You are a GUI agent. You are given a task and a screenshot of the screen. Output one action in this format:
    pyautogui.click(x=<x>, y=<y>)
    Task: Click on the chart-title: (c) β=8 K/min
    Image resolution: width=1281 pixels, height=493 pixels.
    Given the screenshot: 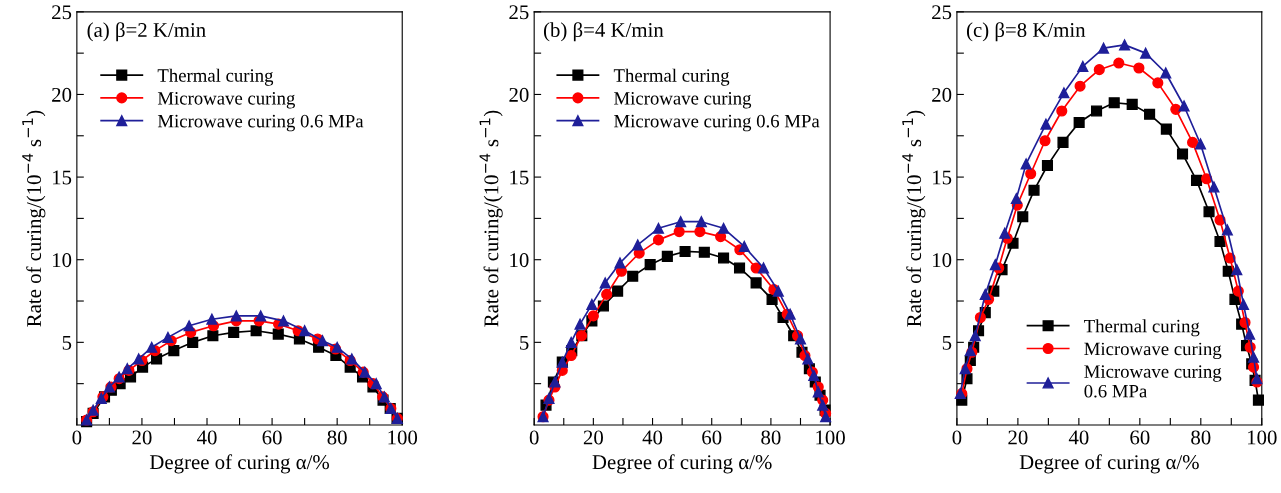 What is the action you would take?
    pyautogui.click(x=1026, y=32)
    